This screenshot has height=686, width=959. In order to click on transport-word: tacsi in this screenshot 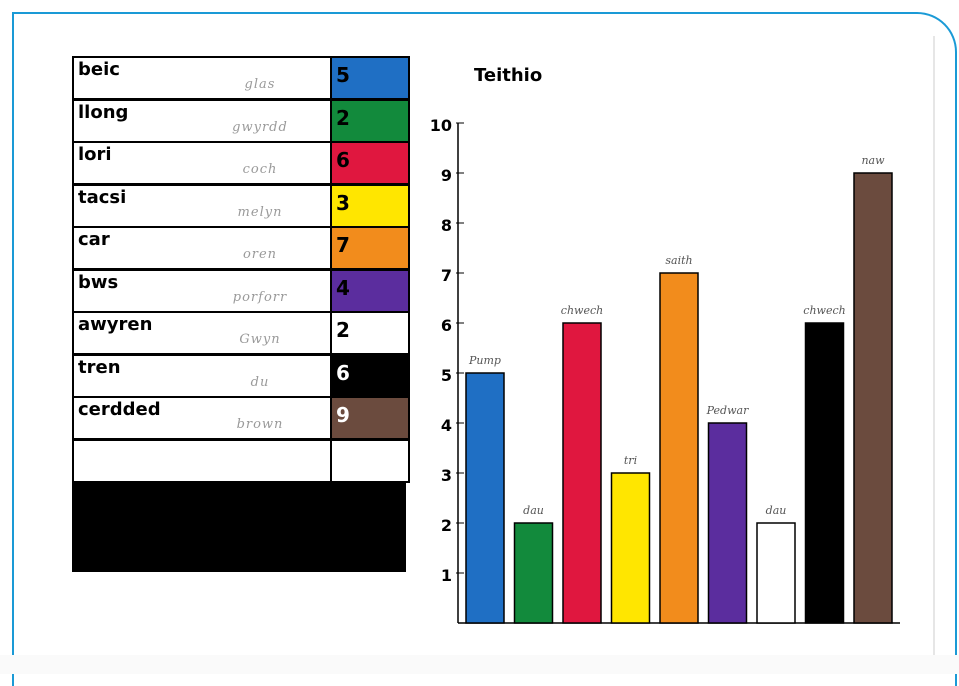, I will do `click(102, 197)`.